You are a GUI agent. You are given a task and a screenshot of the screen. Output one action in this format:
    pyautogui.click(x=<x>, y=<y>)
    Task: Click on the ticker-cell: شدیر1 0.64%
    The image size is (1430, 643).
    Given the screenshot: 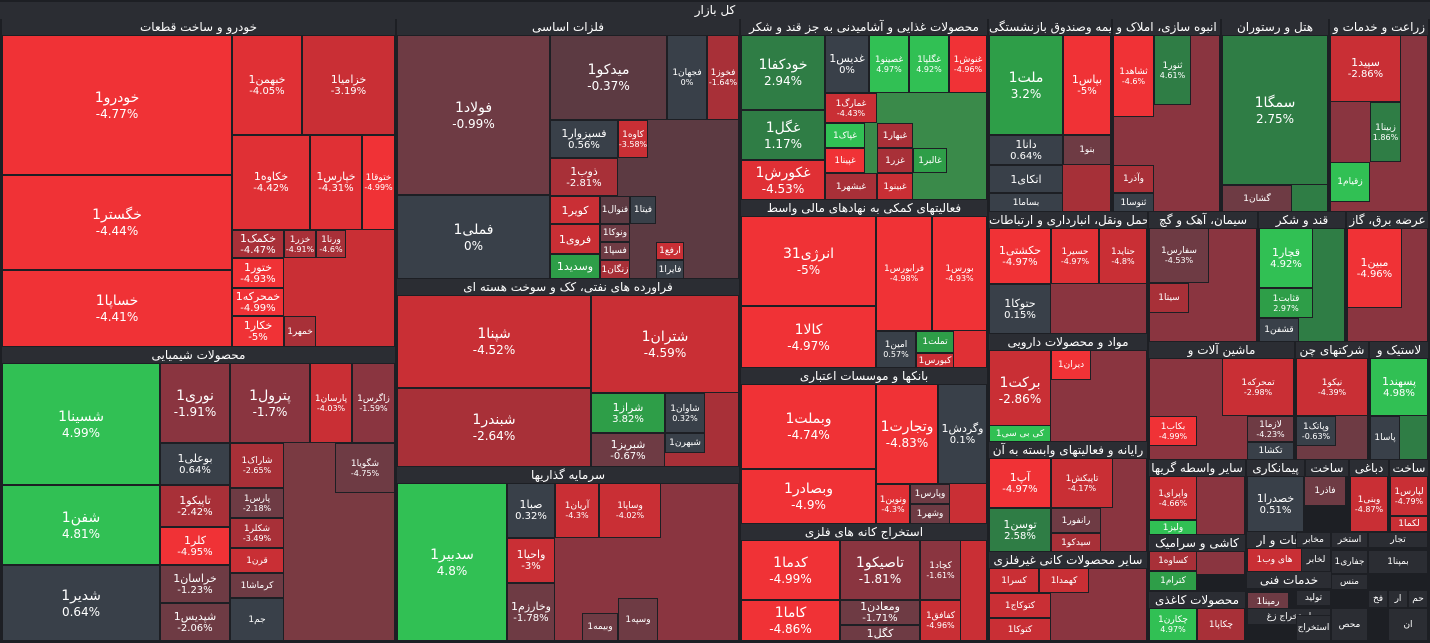 What is the action you would take?
    pyautogui.click(x=81, y=603)
    